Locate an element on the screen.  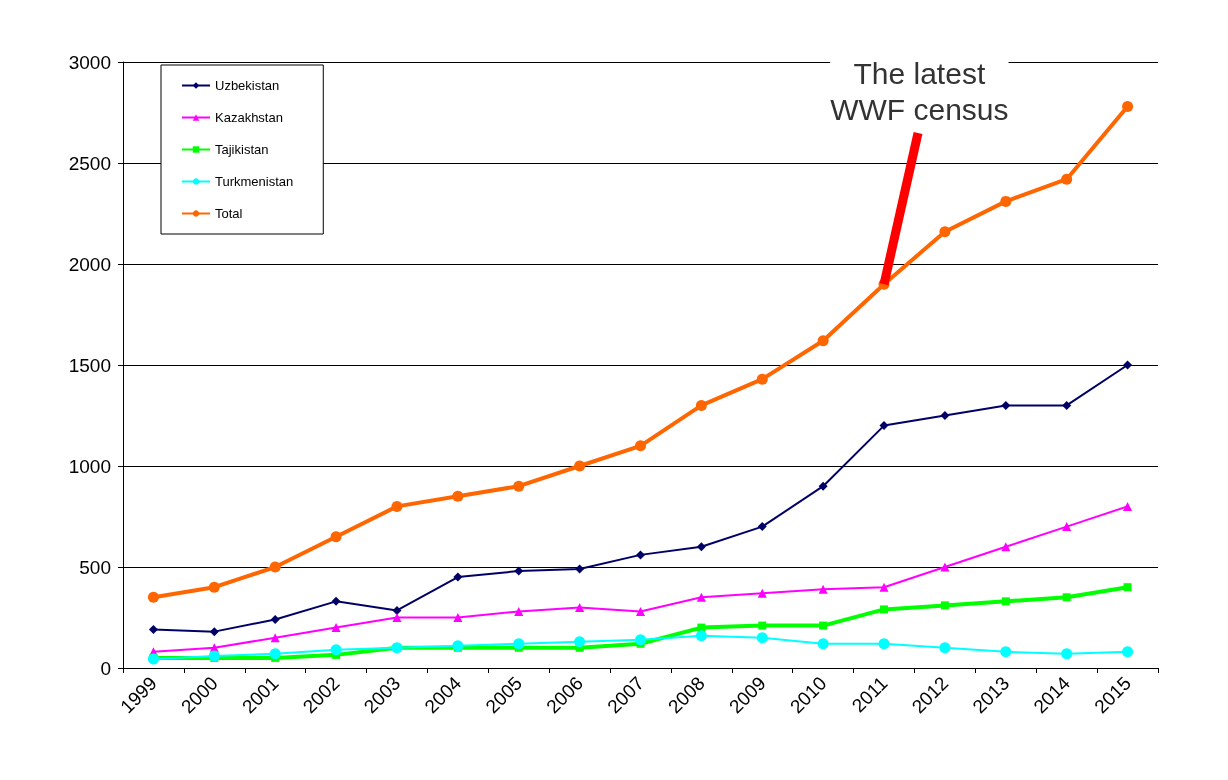
y-tick-label: 2000 is located at coordinates (89, 264).